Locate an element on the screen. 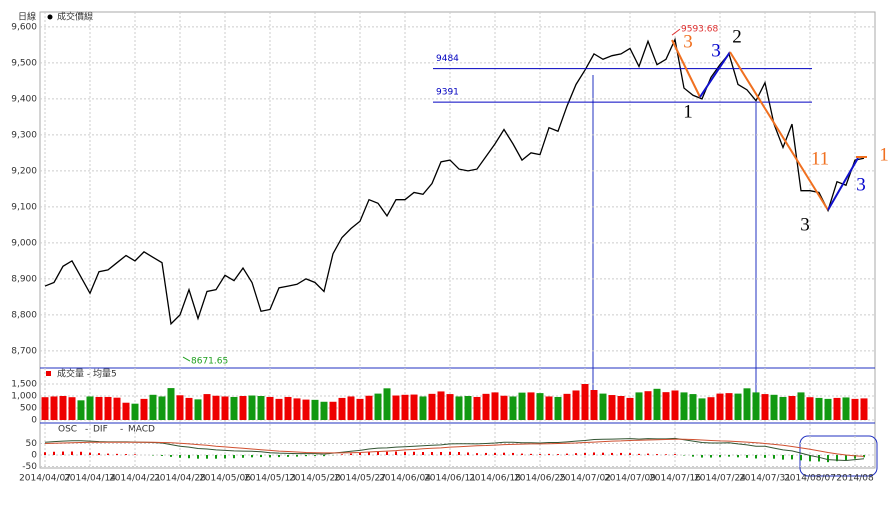  low-label: 8671.65 is located at coordinates (209, 362).